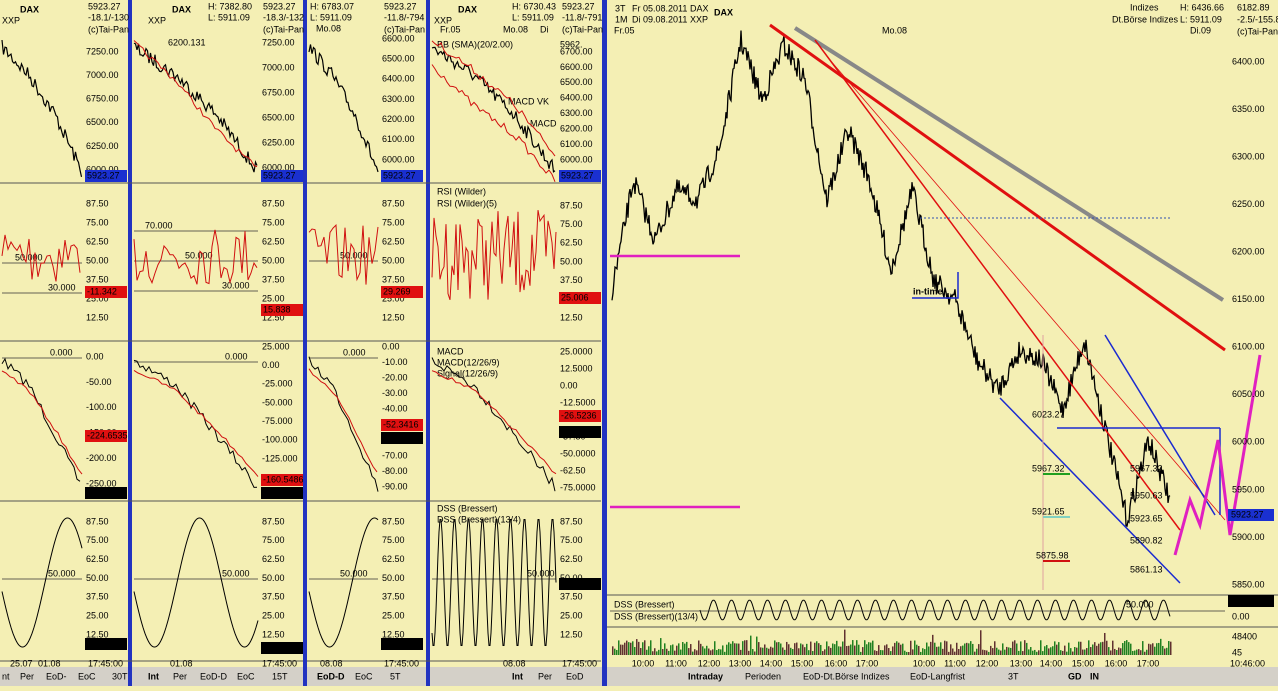 This screenshot has height=691, width=1278. What do you see at coordinates (1201, 19) in the screenshot?
I see `header-text: L: 5911.09` at bounding box center [1201, 19].